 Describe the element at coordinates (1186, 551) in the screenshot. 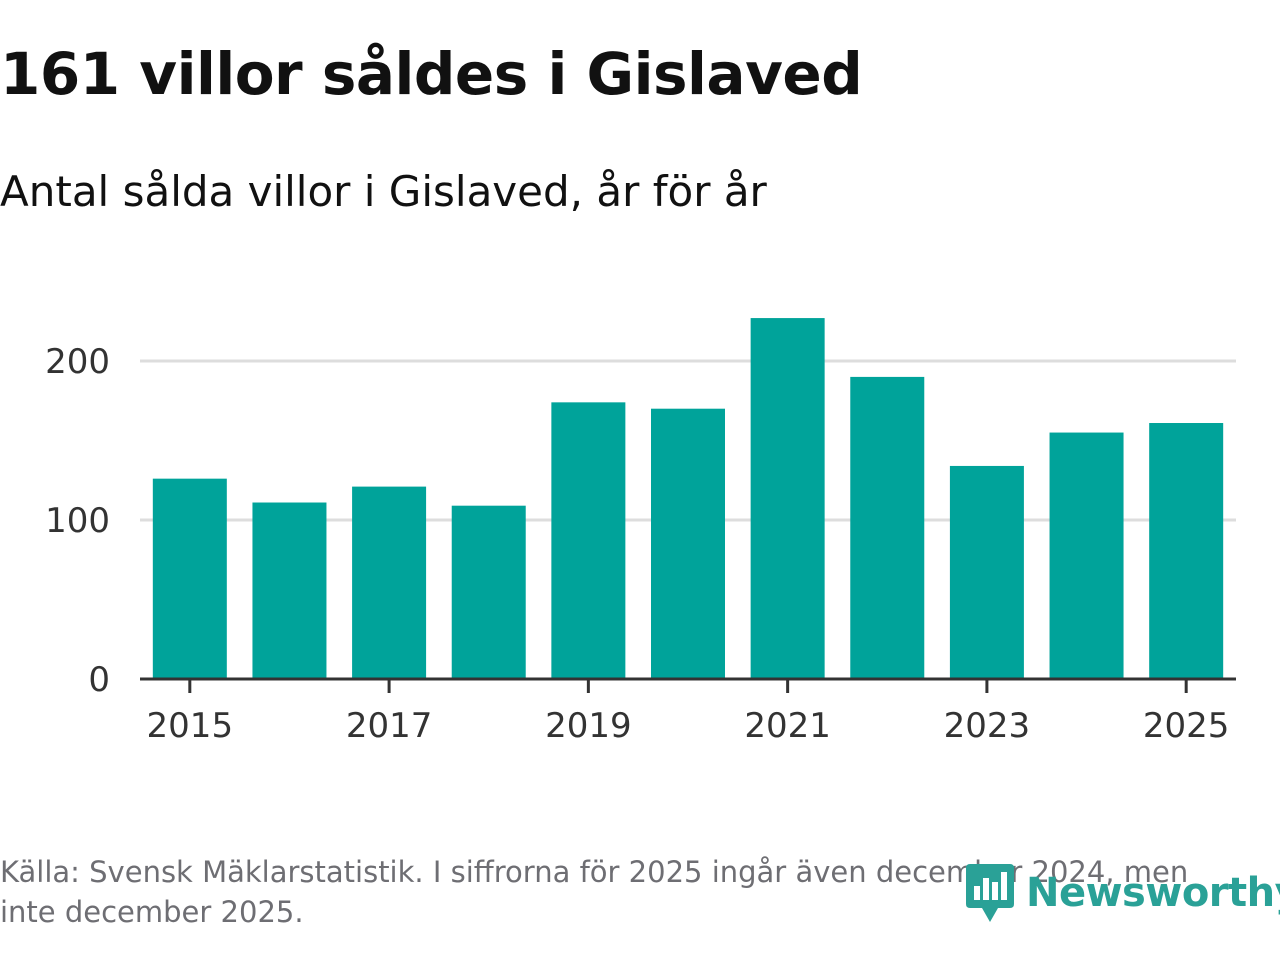

I see `bar-2025` at that location.